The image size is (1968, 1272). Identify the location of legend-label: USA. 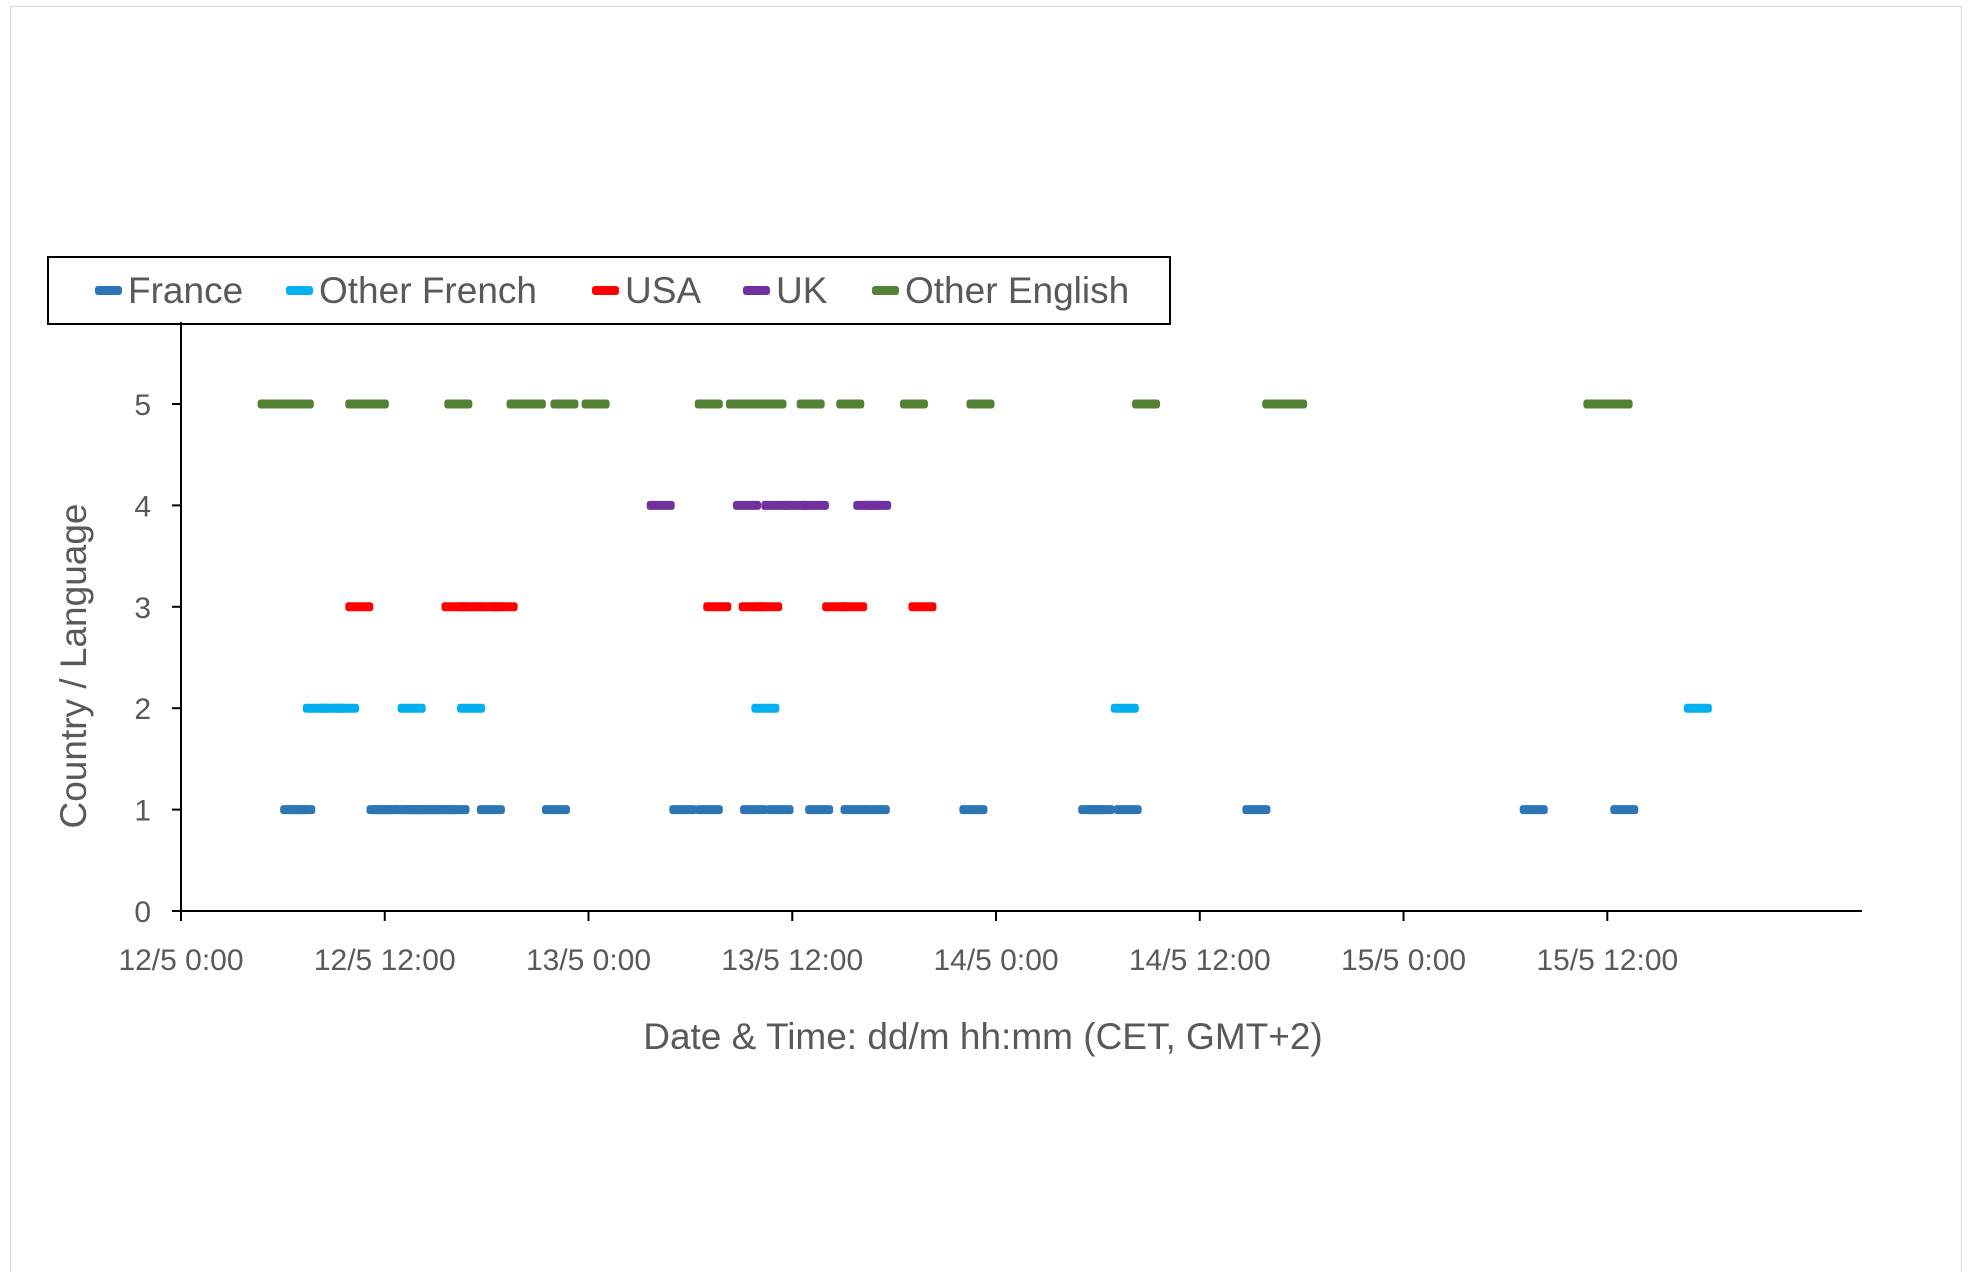
(663, 290).